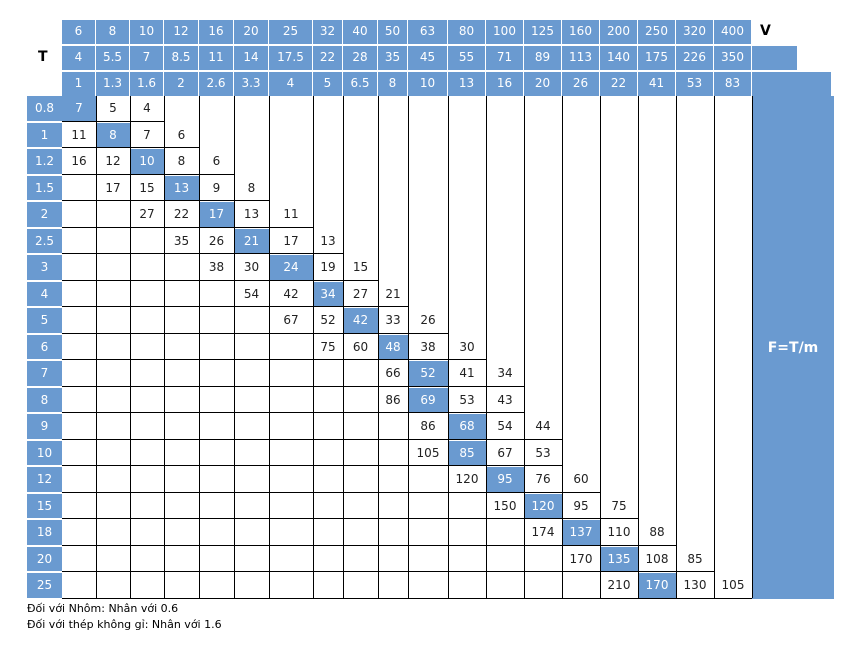 This screenshot has width=861, height=647. I want to click on force-value-cell: 7, so click(79, 108).